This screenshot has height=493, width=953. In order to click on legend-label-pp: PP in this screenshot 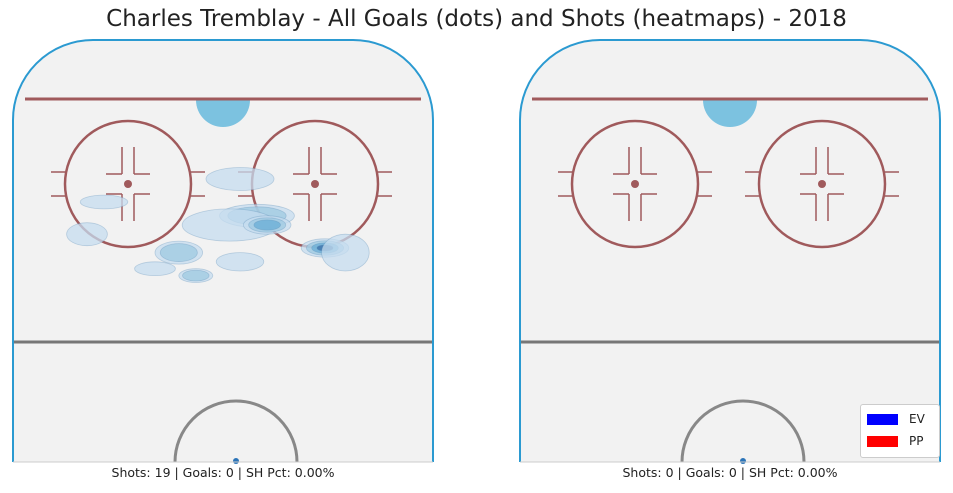, I will do `click(916, 441)`.